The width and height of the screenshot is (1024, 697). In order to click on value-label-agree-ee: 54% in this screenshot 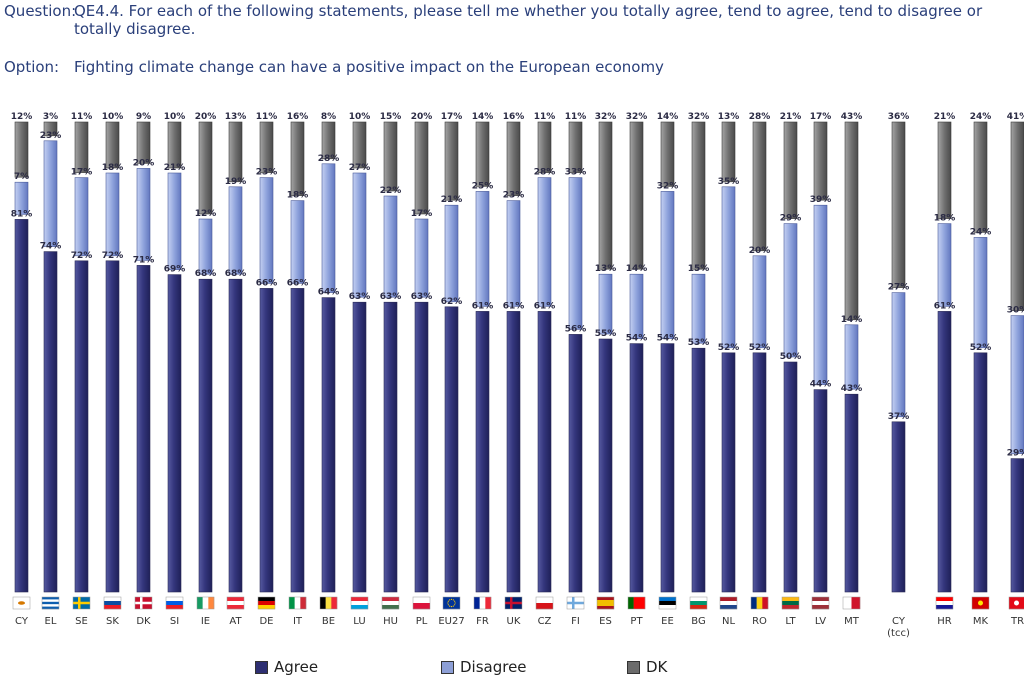, I will do `click(668, 339)`.